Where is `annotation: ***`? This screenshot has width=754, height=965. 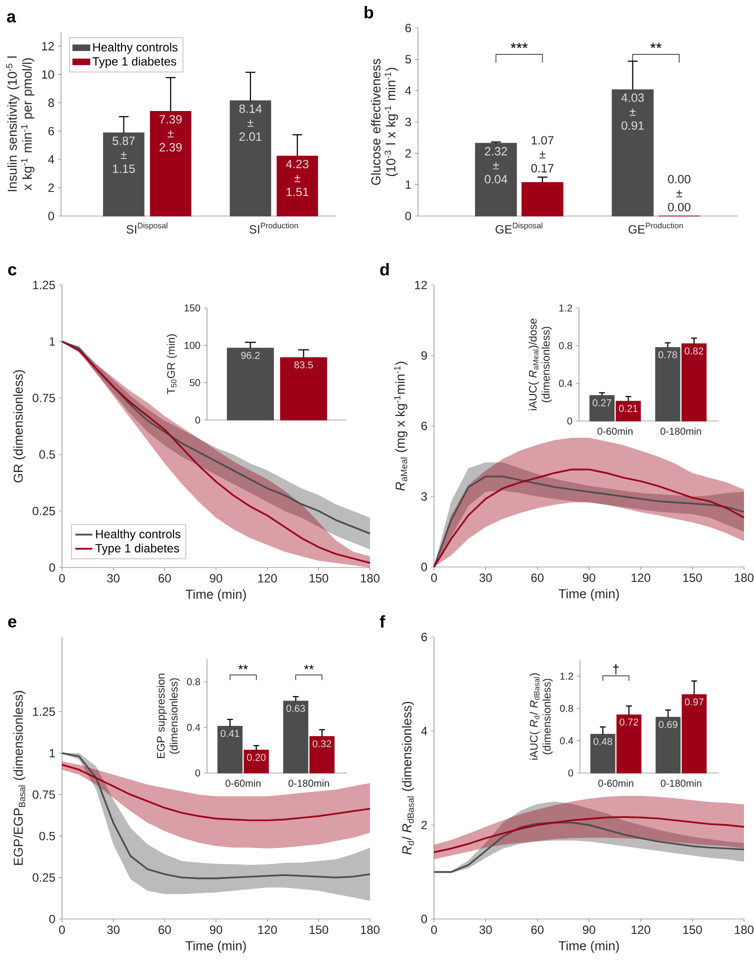 annotation: *** is located at coordinates (519, 45).